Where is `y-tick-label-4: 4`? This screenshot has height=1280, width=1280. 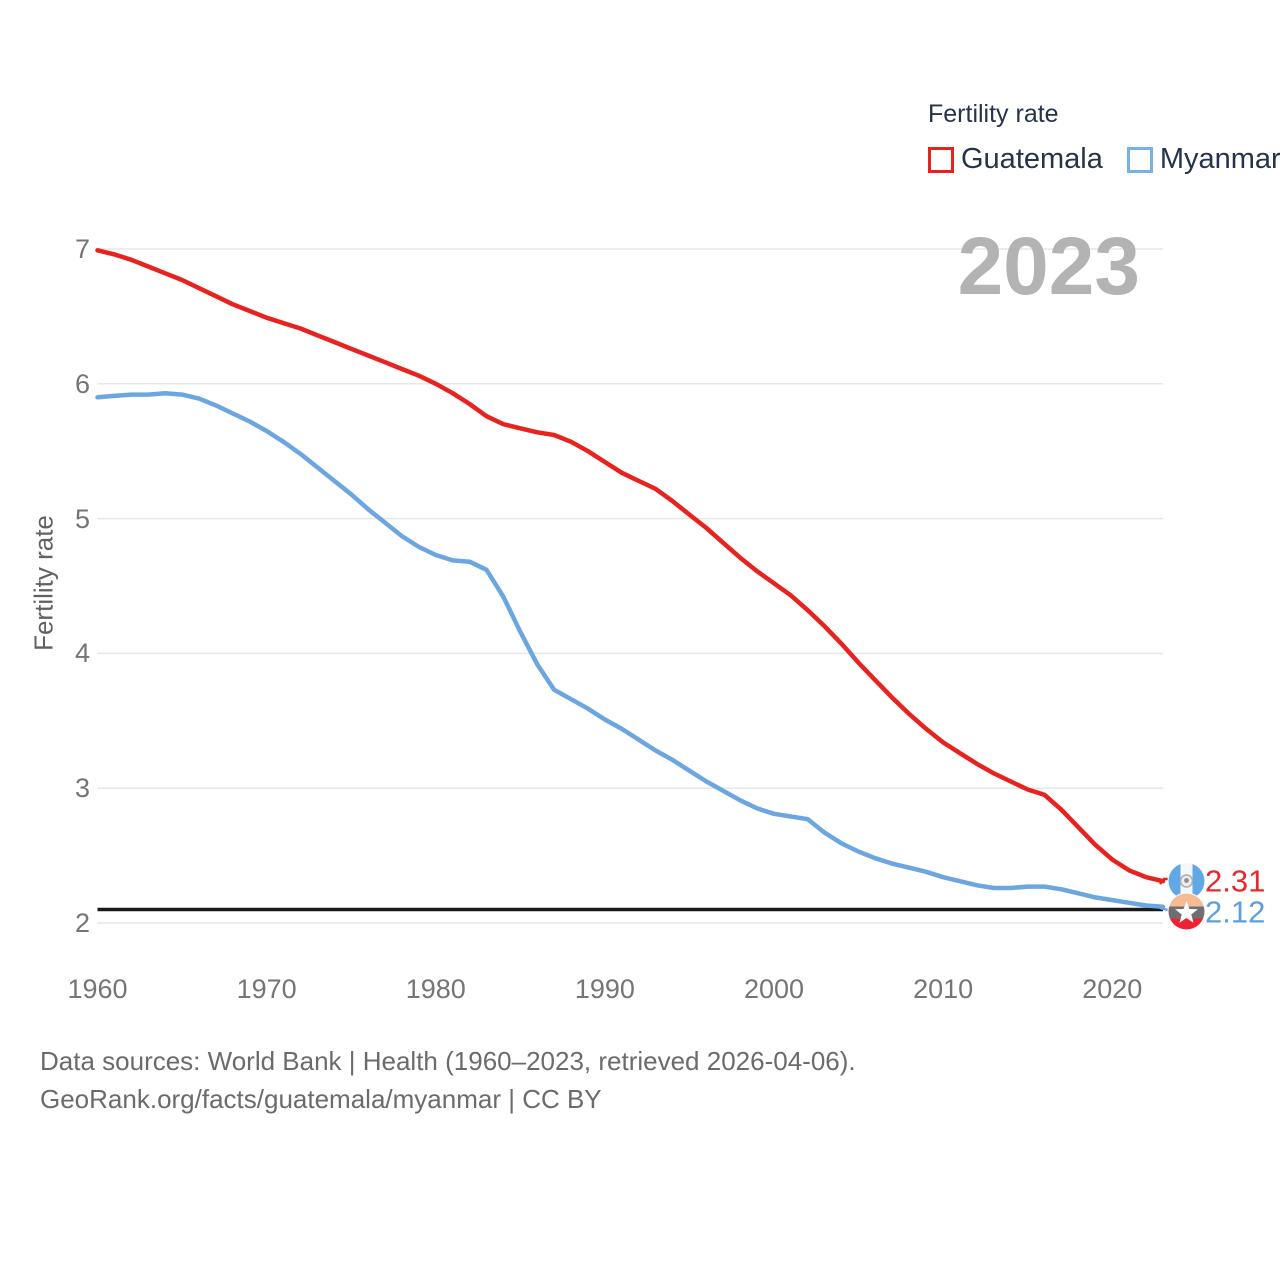 y-tick-label-4: 4 is located at coordinates (82, 653).